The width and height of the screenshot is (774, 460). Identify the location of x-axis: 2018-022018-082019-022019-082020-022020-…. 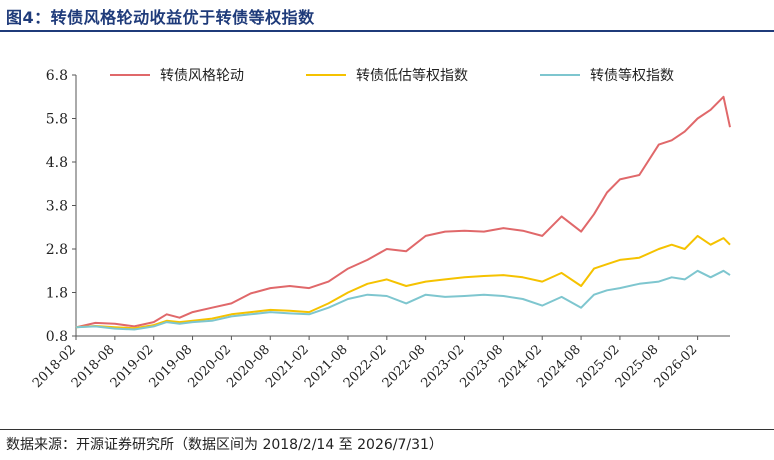
(380, 363).